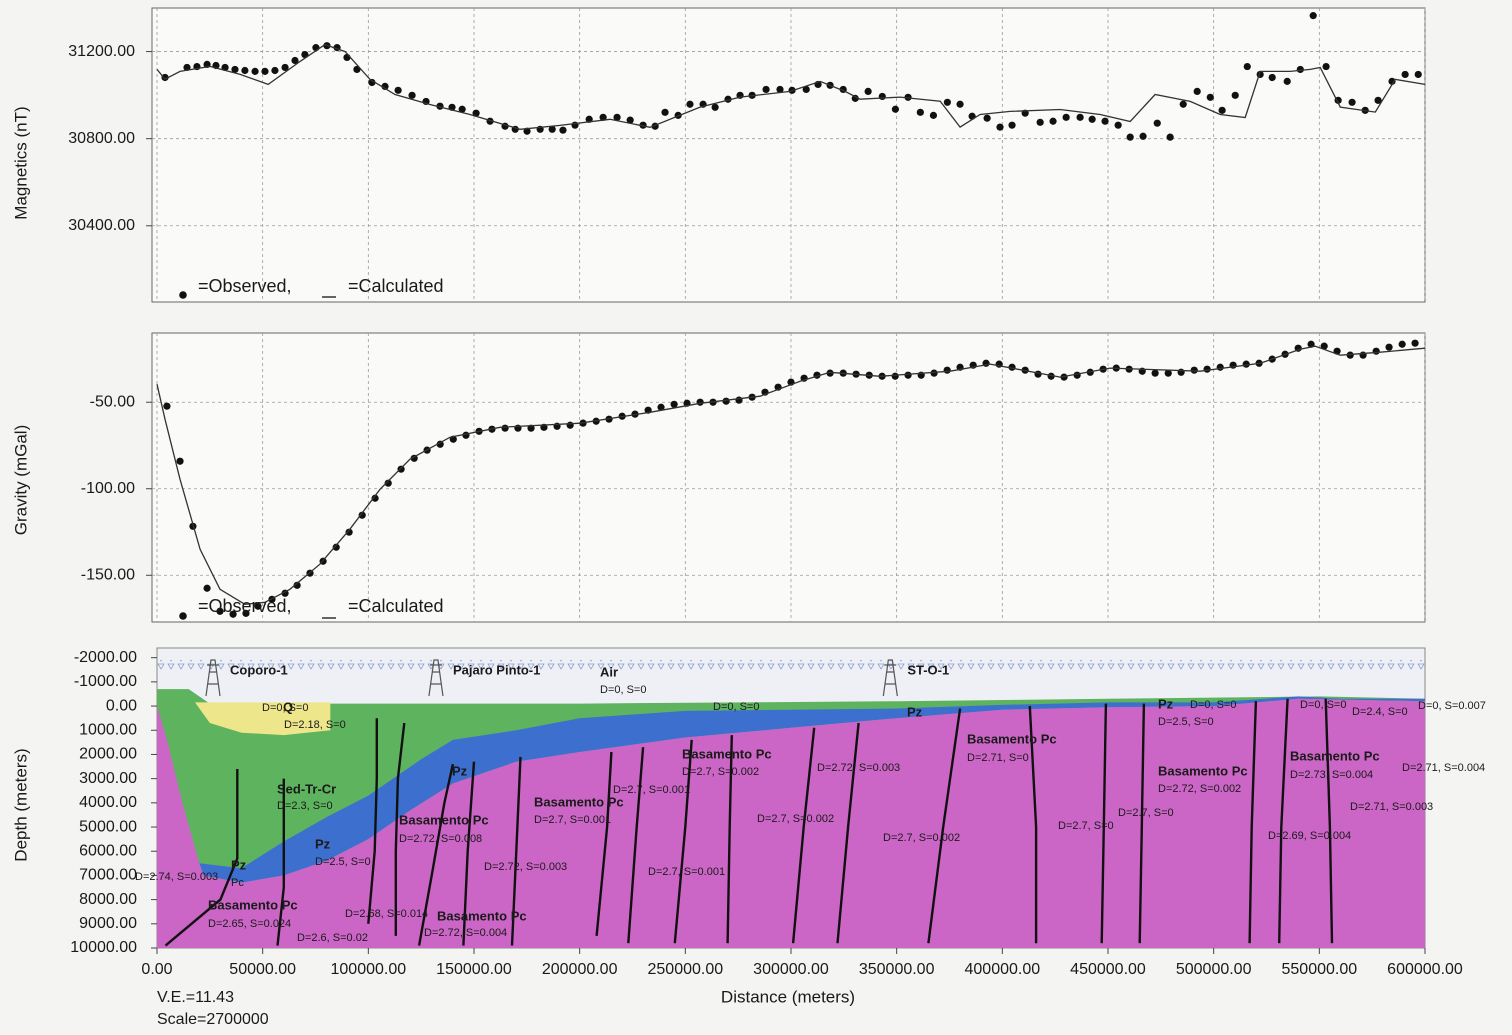 The image size is (1512, 1035). What do you see at coordinates (156, 969) in the screenshot?
I see `x-tick-label: 0.00` at bounding box center [156, 969].